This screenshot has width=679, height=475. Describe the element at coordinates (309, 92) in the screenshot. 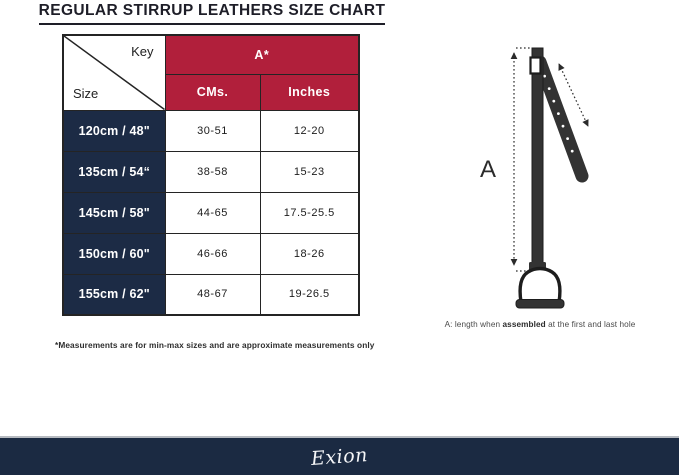

I see `column-header-inches: Inches` at that location.